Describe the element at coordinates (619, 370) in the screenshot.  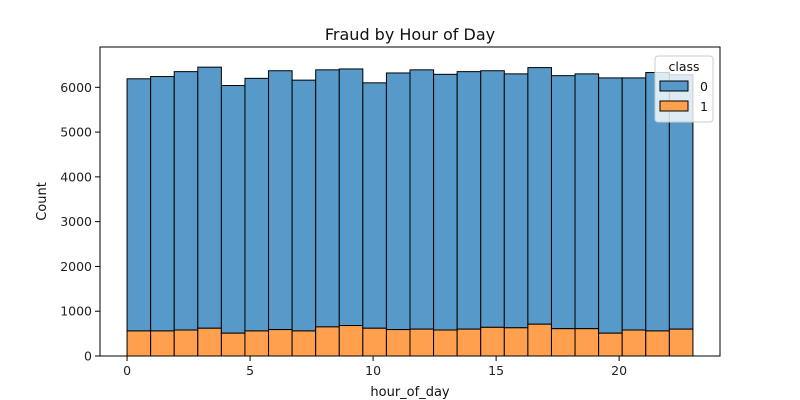
I see `x-tick-label: 20` at that location.